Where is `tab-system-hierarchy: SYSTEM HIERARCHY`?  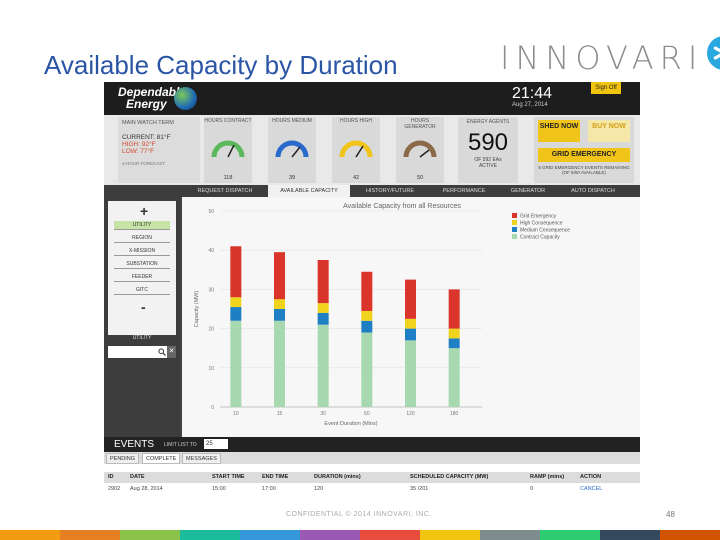 tab-system-hierarchy: SYSTEM HIERARCHY is located at coordinates (142, 182).